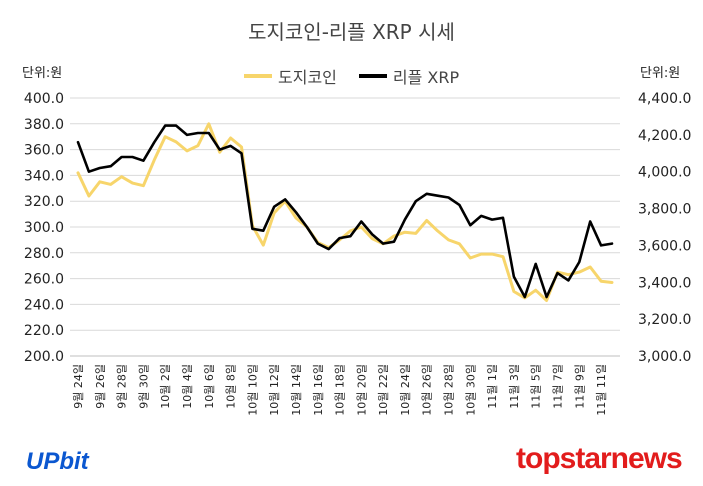  I want to click on right-tick-label: 3,800.0, so click(664, 210).